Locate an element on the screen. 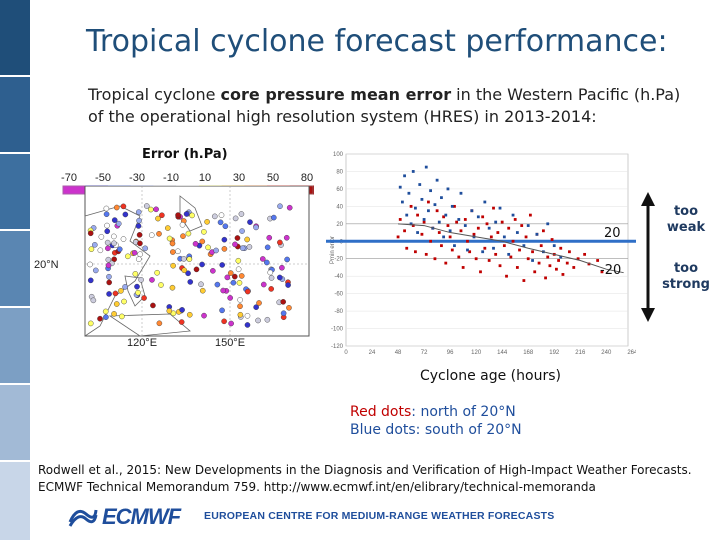 The height and width of the screenshot is (540, 720). lat-label: 20°N is located at coordinates (46, 265).